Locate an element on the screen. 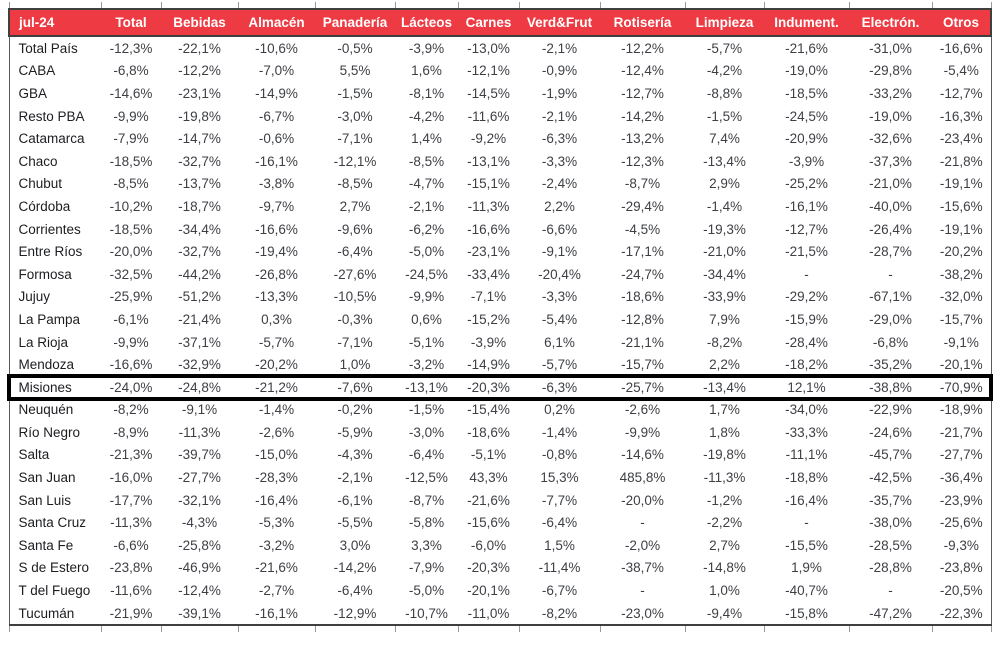 This screenshot has height=645, width=1000. value-cell: -14,5% is located at coordinates (488, 93).